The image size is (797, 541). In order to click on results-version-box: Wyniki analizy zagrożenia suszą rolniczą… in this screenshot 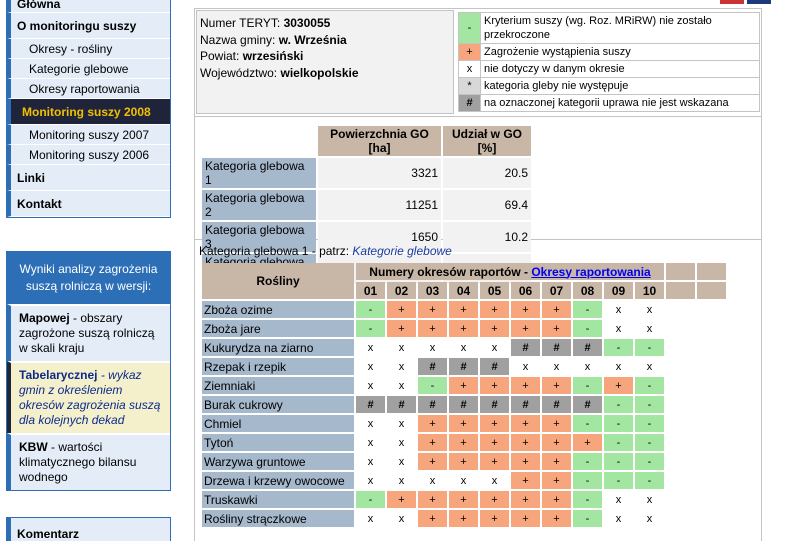, I will do `click(88, 371)`.